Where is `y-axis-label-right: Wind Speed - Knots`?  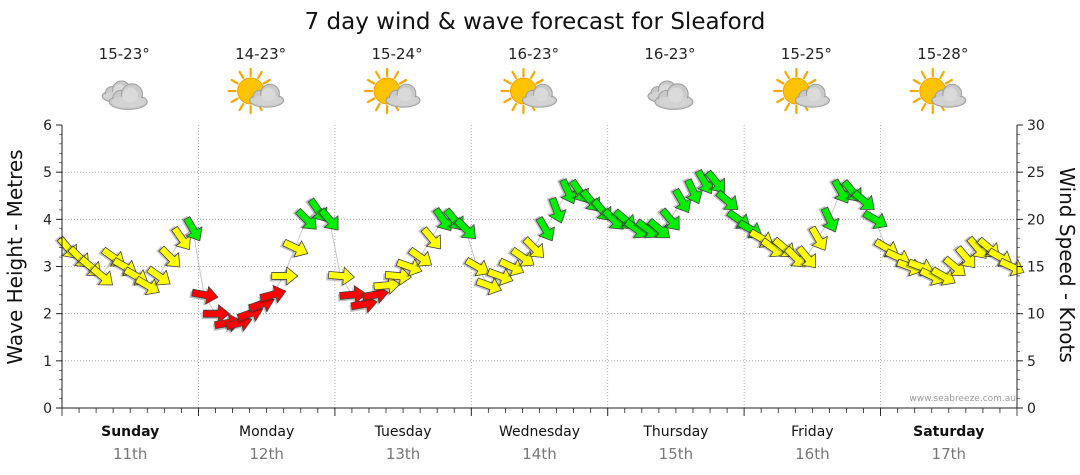 y-axis-label-right: Wind Speed - Knots is located at coordinates (1067, 265).